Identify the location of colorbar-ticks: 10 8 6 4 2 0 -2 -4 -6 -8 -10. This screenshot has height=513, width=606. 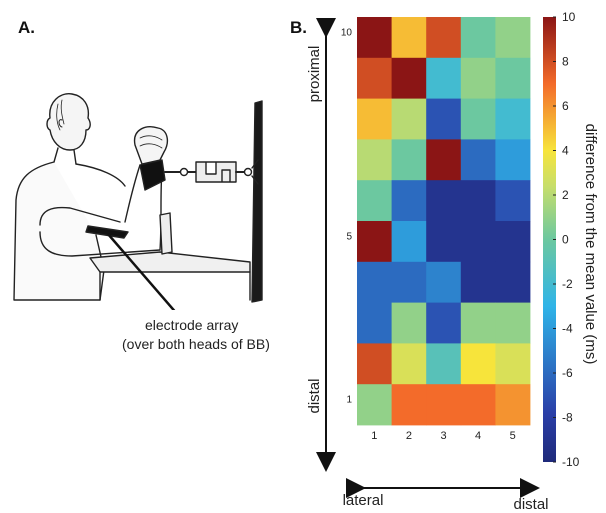
(566, 239).